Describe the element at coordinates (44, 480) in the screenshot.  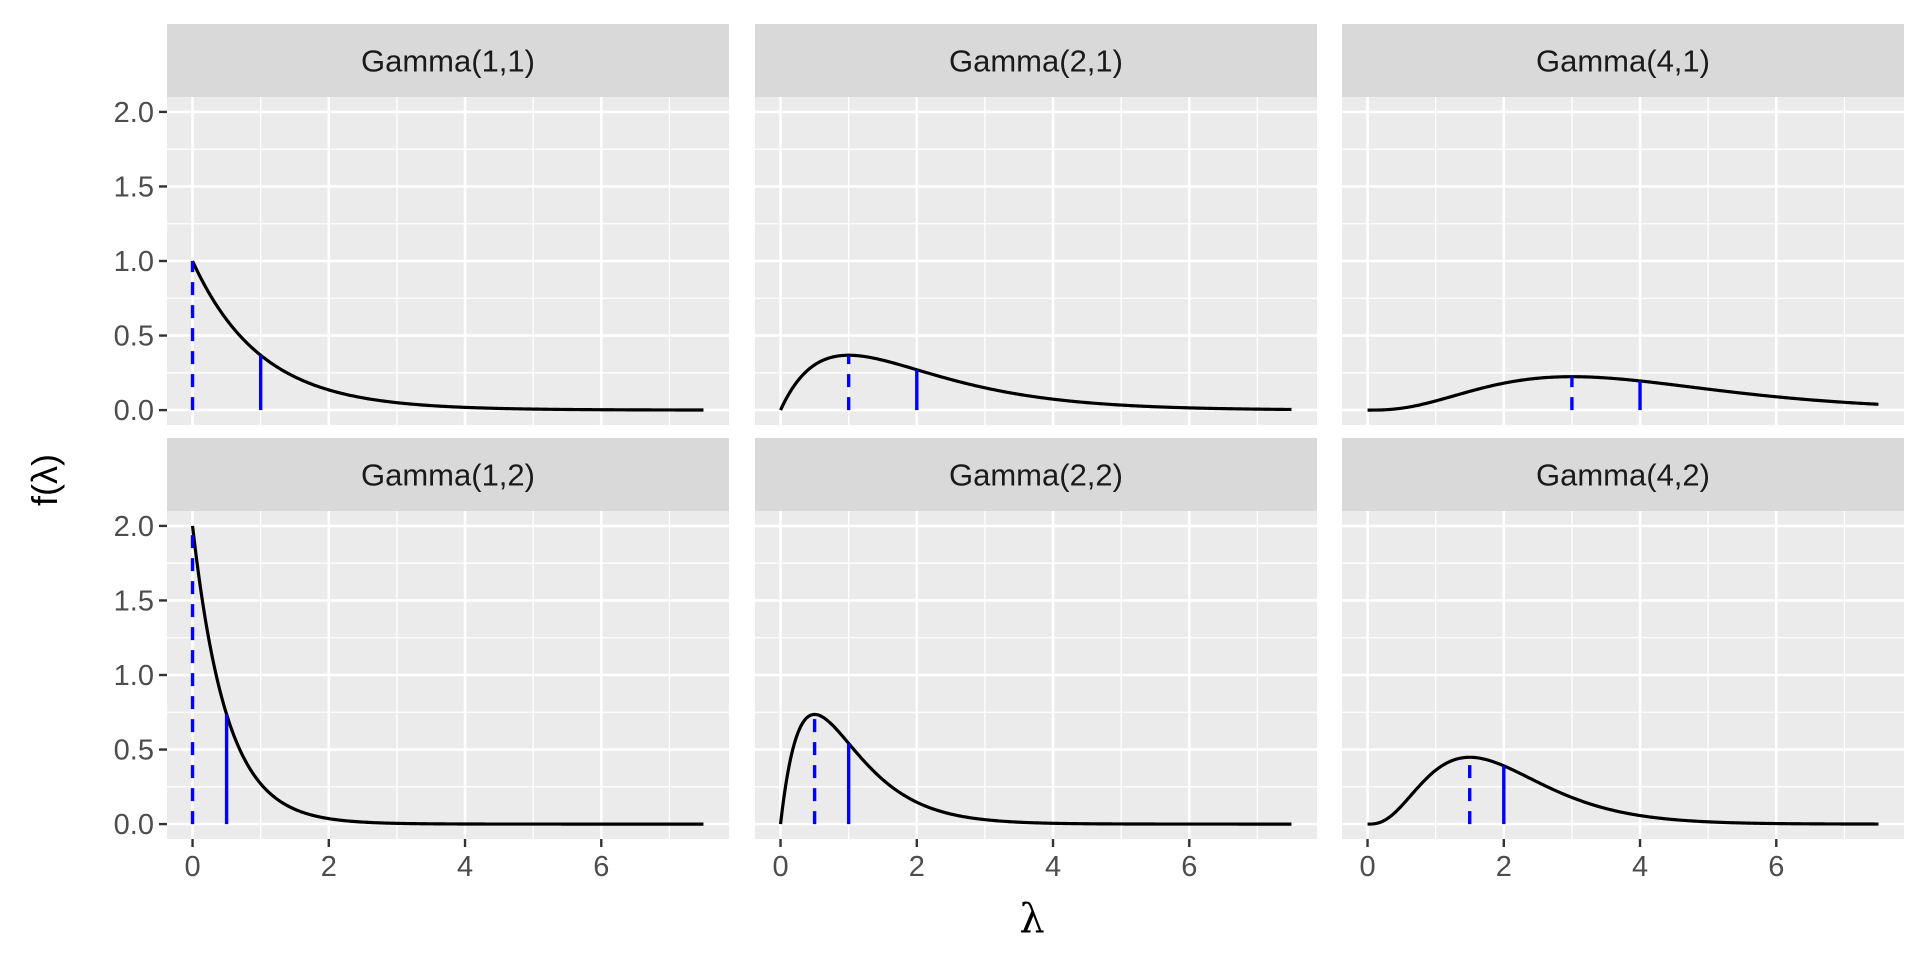
I see `y-axis-title: f(λ)` at that location.